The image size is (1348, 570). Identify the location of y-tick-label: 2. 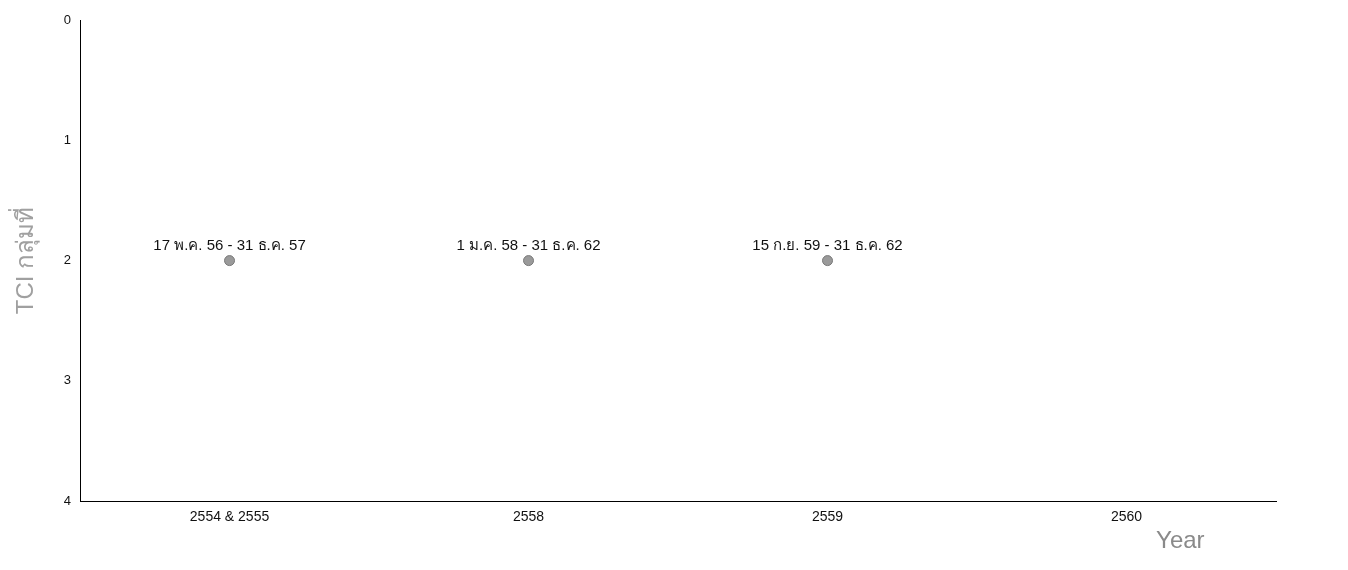
(67, 260).